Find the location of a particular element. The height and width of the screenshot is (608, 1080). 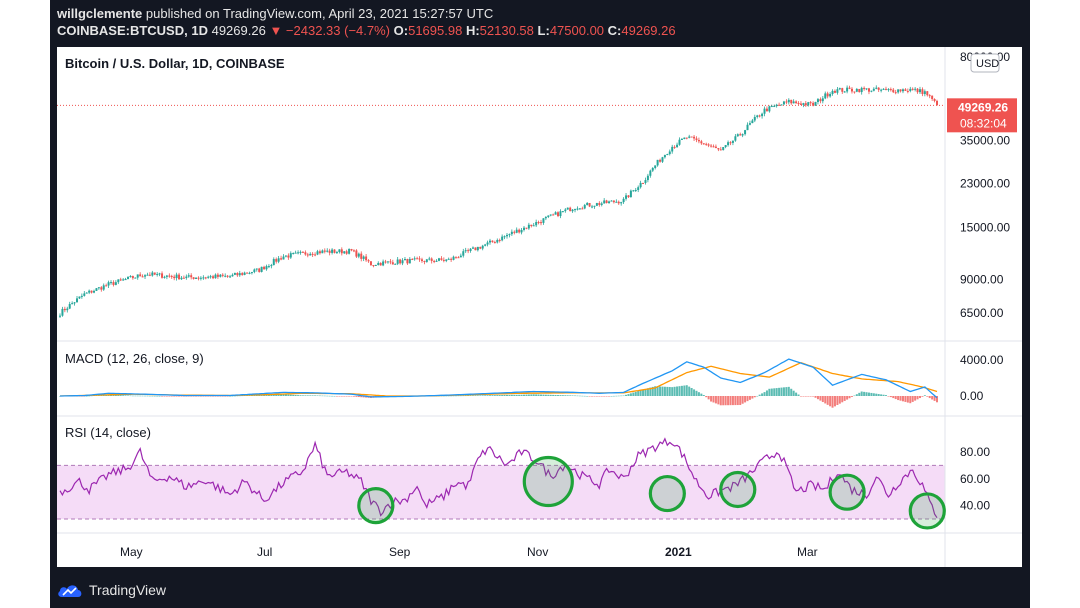

author: willgclemente is located at coordinates (100, 13).